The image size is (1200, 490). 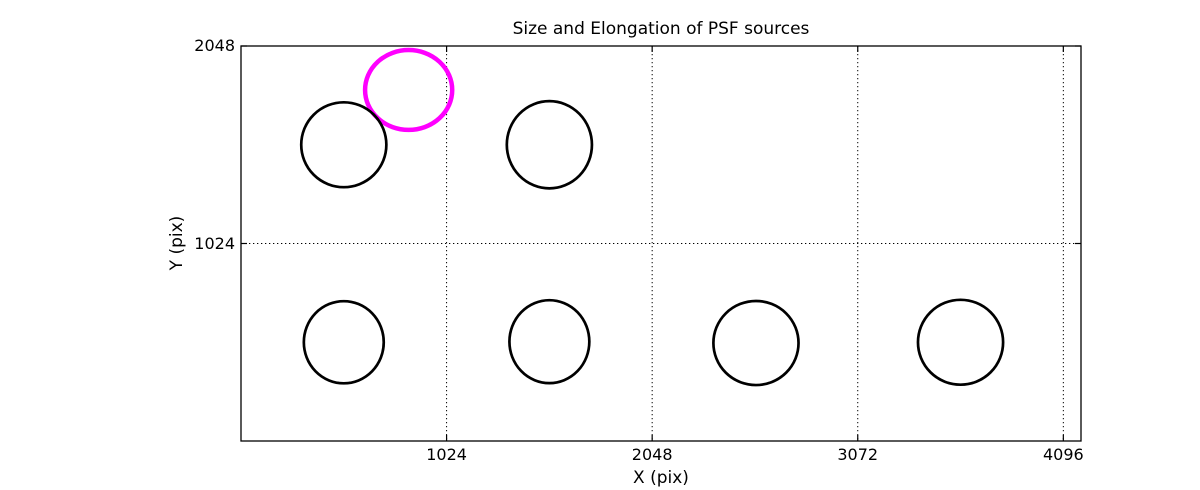 What do you see at coordinates (214, 45) in the screenshot?
I see `y-tick-label: 2048` at bounding box center [214, 45].